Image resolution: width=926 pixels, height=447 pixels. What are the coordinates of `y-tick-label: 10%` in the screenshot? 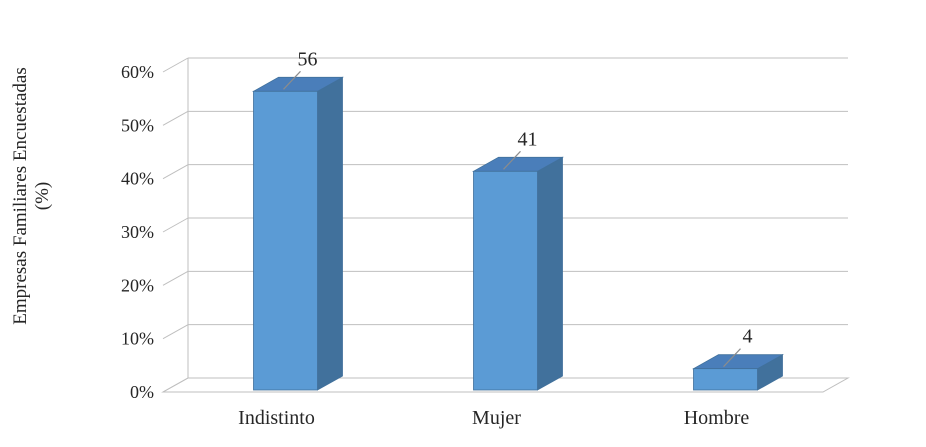 It's located at (137, 339).